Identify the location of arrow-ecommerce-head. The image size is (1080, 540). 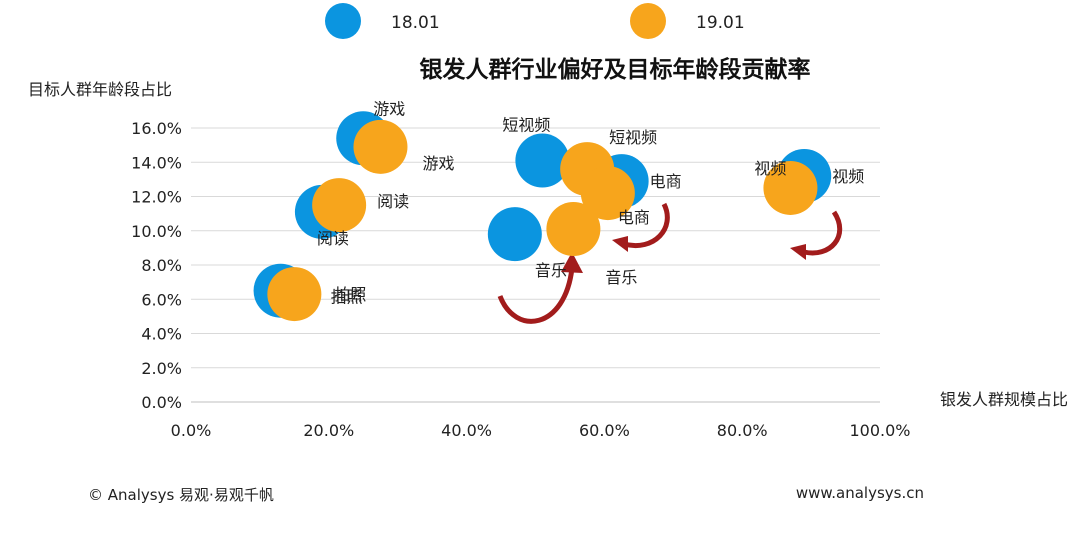
(620, 244).